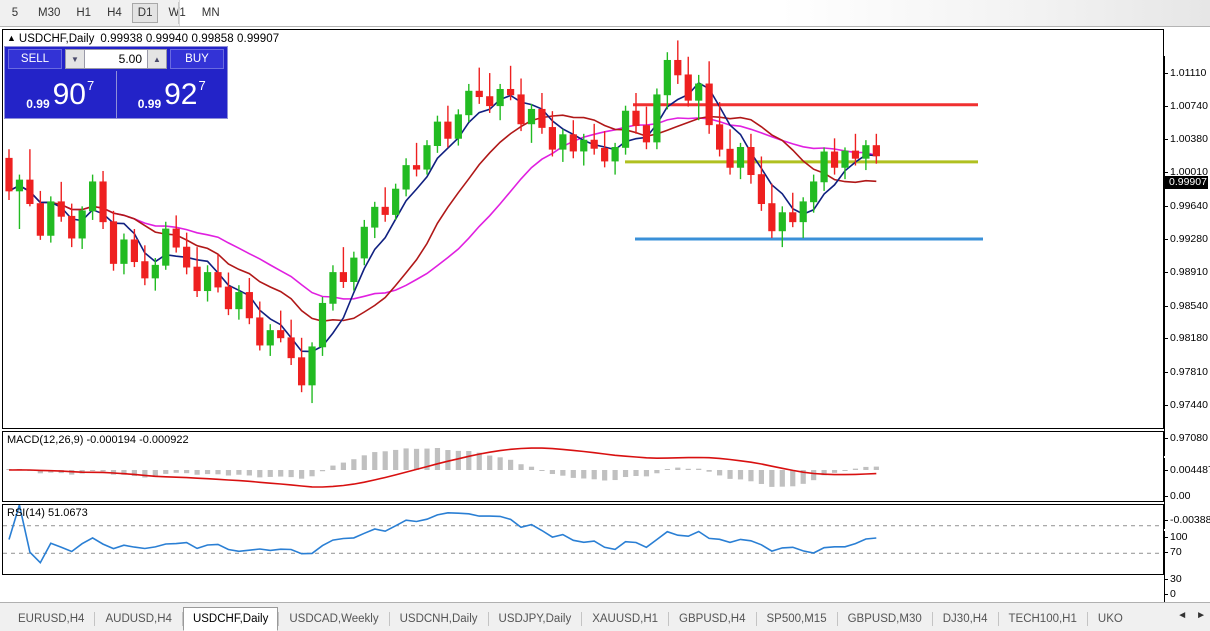 Image resolution: width=1210 pixels, height=631 pixels. I want to click on chart-tab-eurusd-h4: EURUSD,H4, so click(51, 619).